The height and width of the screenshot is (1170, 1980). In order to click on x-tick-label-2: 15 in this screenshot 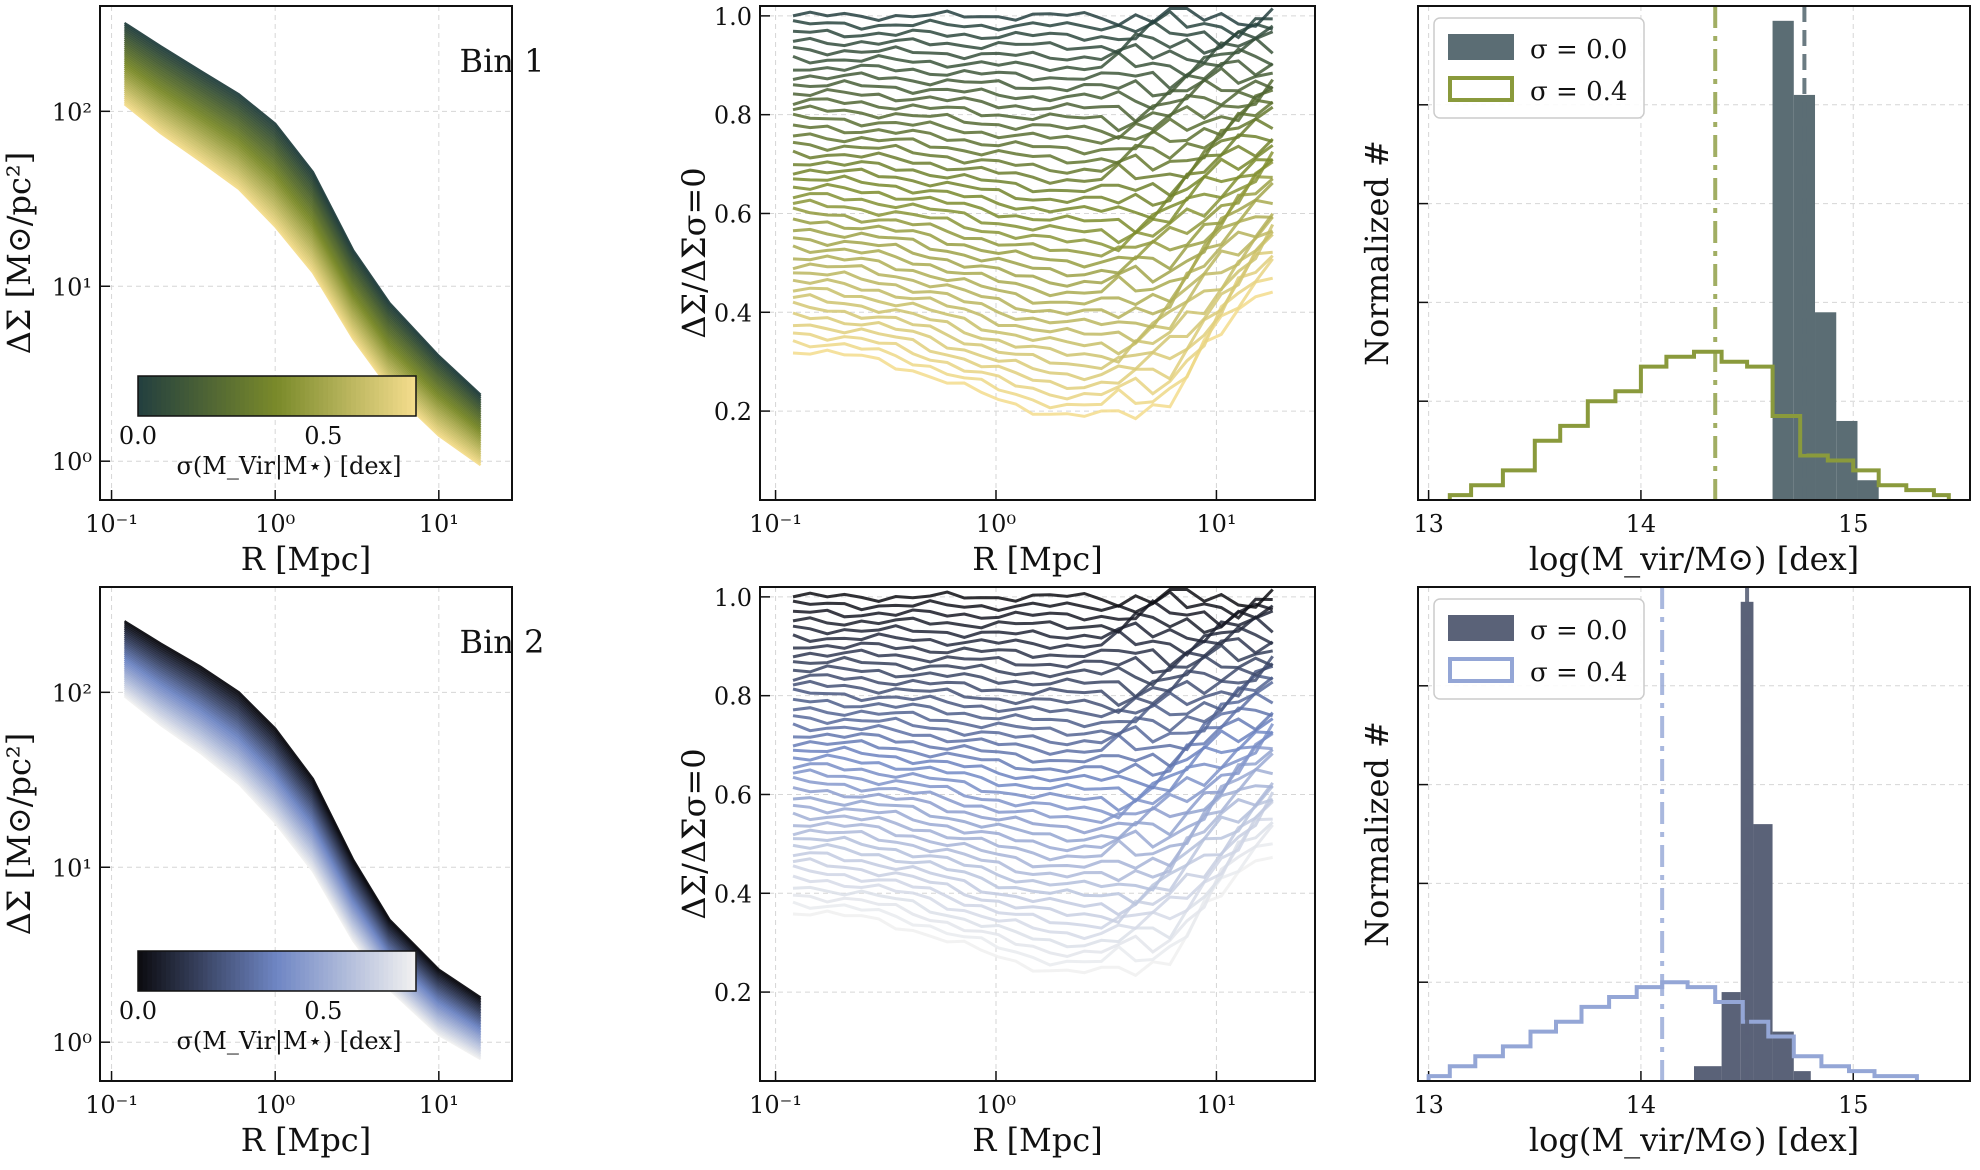, I will do `click(1853, 1105)`.